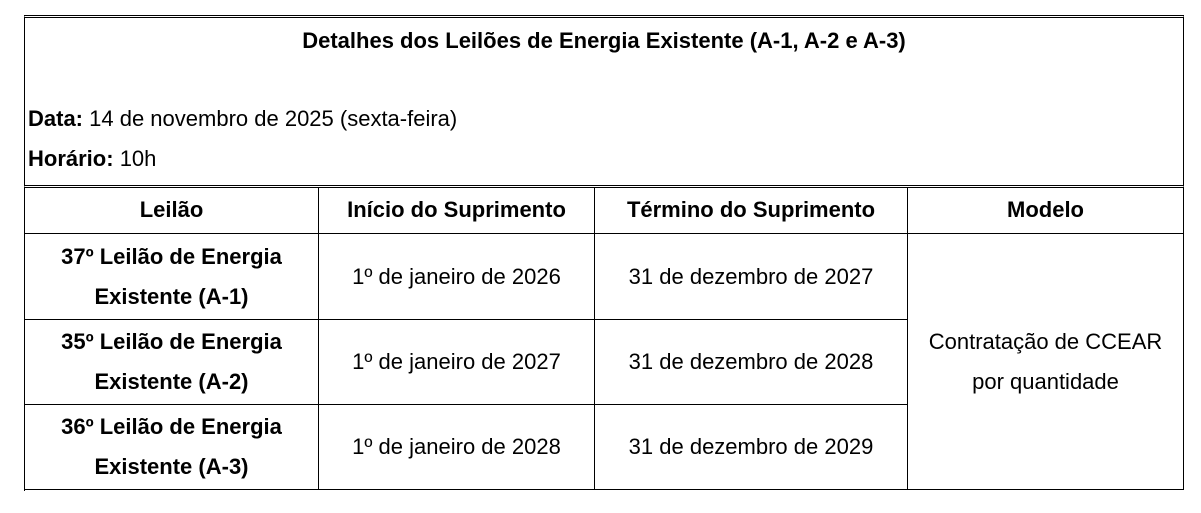 The width and height of the screenshot is (1201, 513). I want to click on auction-name: 35º Leilão de Energia Existente (A-2), so click(172, 362).